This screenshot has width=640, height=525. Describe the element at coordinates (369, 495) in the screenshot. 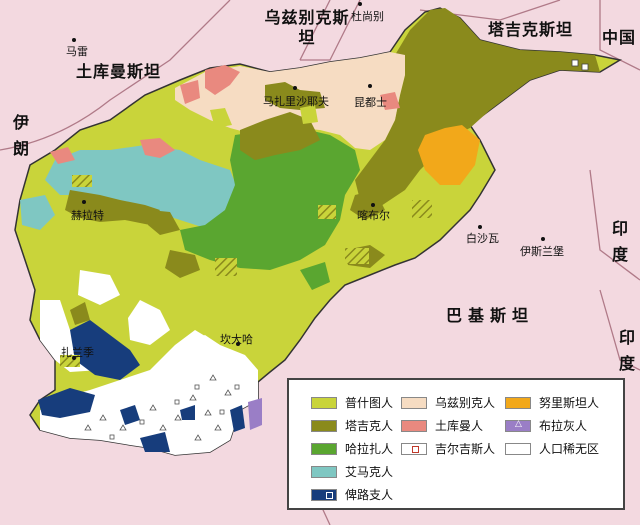

I see `legend-label-baluchi: 俾路支人` at that location.